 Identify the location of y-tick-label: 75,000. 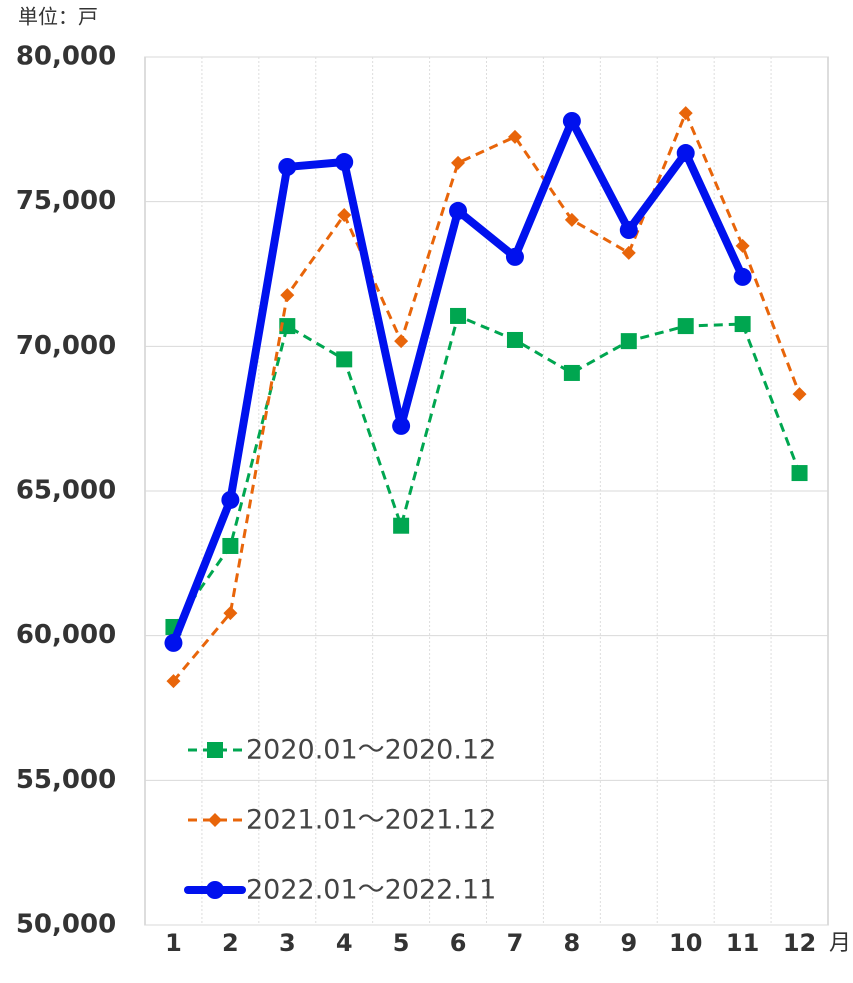
(66, 201).